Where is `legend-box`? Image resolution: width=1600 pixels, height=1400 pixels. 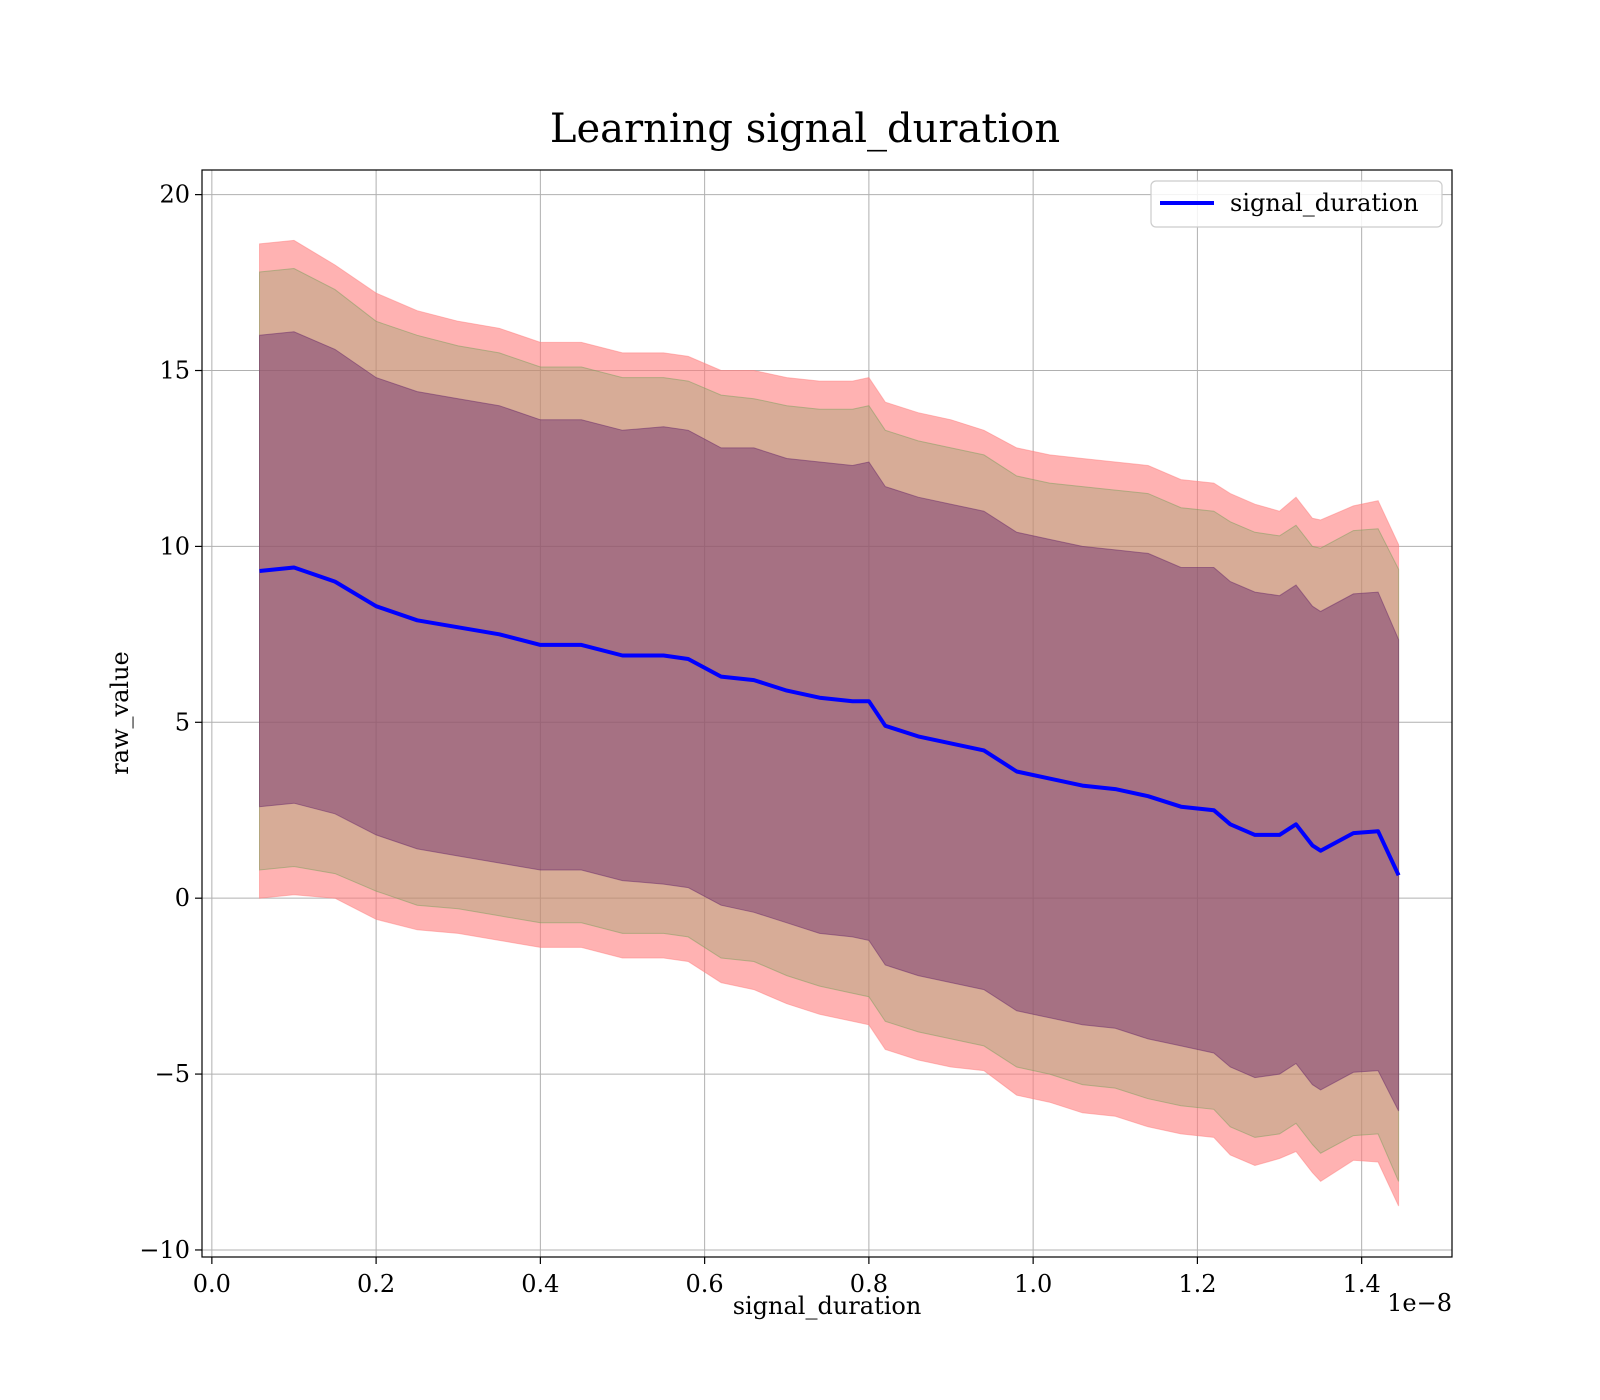
legend-box is located at coordinates (1296, 204).